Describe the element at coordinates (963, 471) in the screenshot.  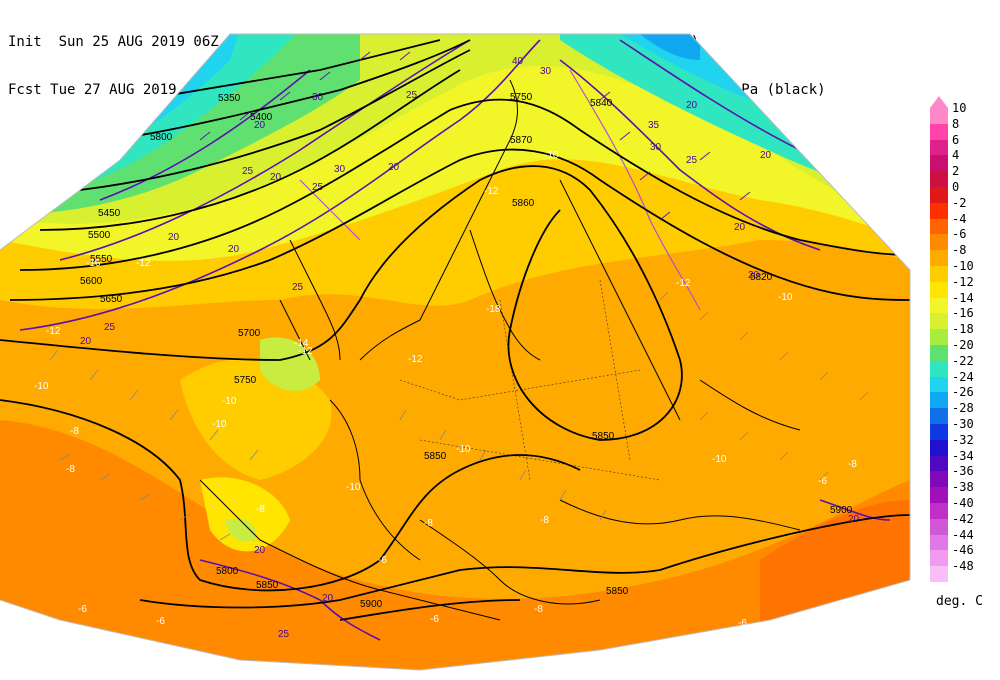
I see `colorbar-tick-label: -36` at that location.